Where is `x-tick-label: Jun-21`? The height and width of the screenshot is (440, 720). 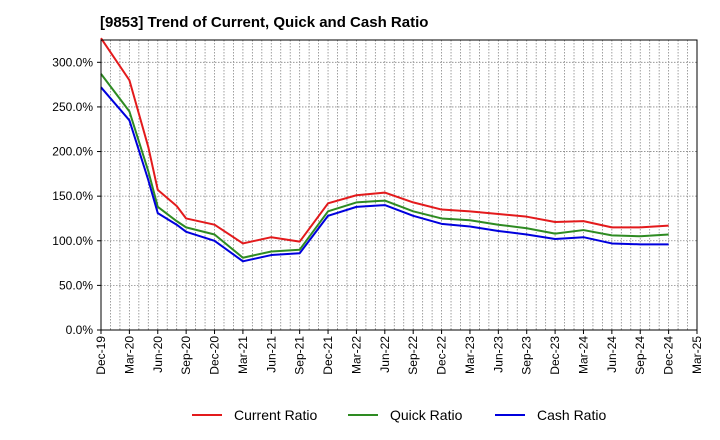
x-tick-label: Jun-21 is located at coordinates (271, 354).